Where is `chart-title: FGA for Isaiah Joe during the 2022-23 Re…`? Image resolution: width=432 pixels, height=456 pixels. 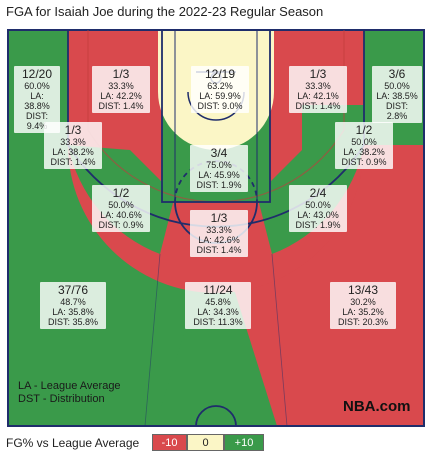 chart-title: FGA for Isaiah Joe during the 2022-23 Re… is located at coordinates (165, 11).